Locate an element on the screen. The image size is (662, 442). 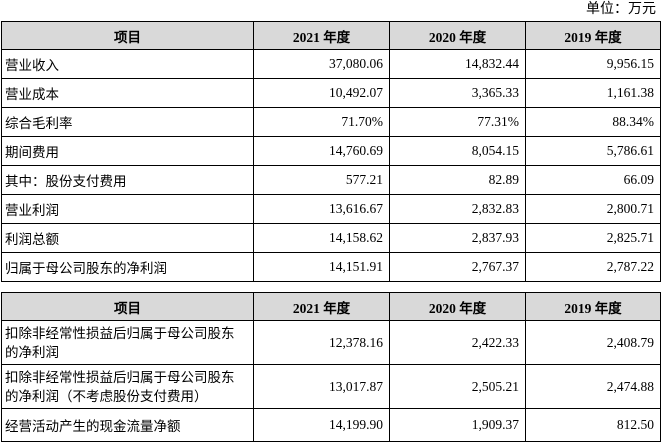
value-2021: 577.21 is located at coordinates (321, 180).